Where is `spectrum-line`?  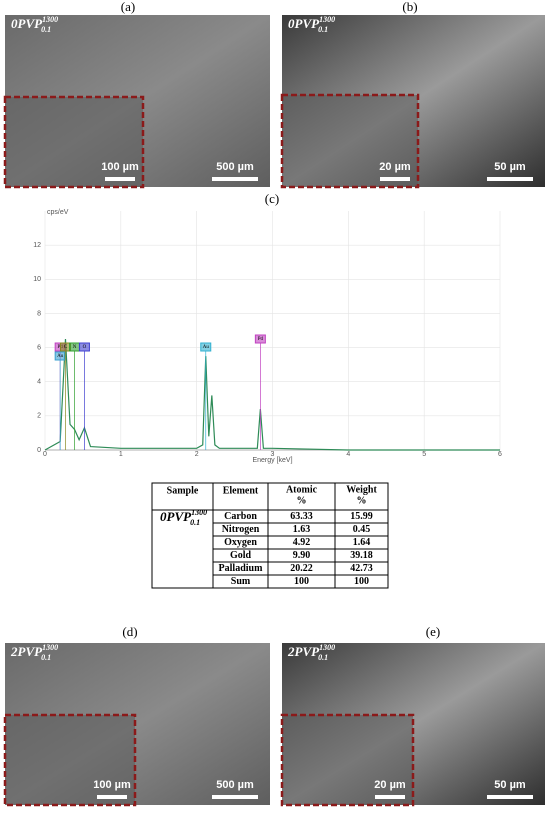
spectrum-line is located at coordinates (272, 395).